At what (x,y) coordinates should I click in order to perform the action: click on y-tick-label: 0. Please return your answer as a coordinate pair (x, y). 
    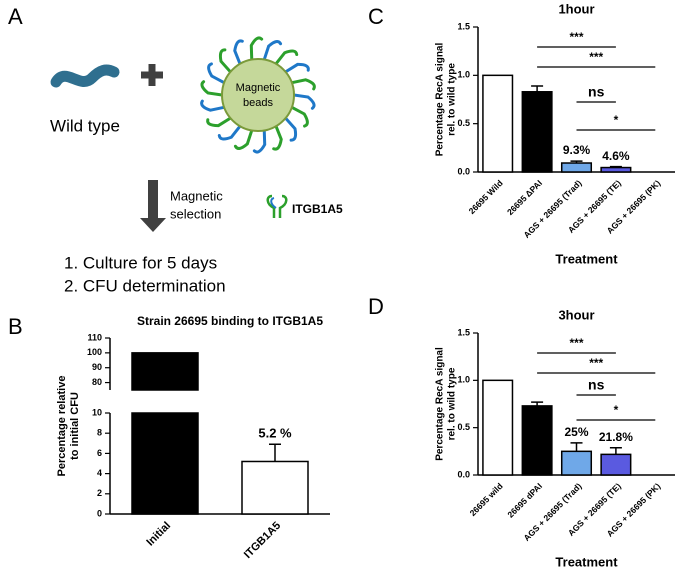
    Looking at the image, I should click on (99, 513).